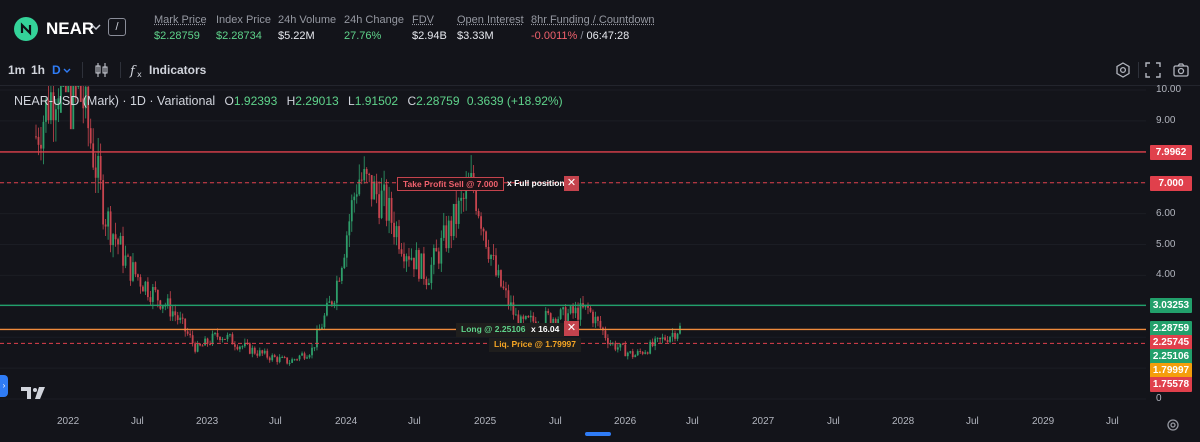 This screenshot has height=442, width=1200. What do you see at coordinates (1173, 425) in the screenshot?
I see `chart-settings-icon` at bounding box center [1173, 425].